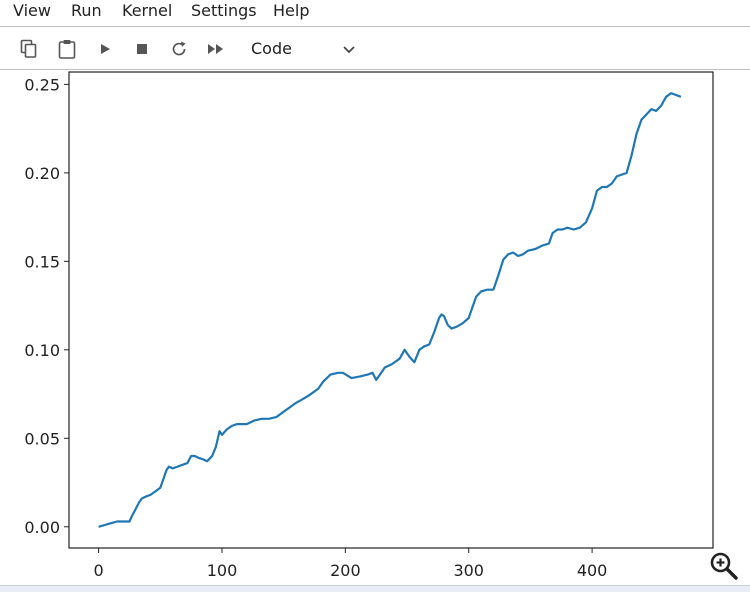  I want to click on menu-kernel: Kernel, so click(147, 10).